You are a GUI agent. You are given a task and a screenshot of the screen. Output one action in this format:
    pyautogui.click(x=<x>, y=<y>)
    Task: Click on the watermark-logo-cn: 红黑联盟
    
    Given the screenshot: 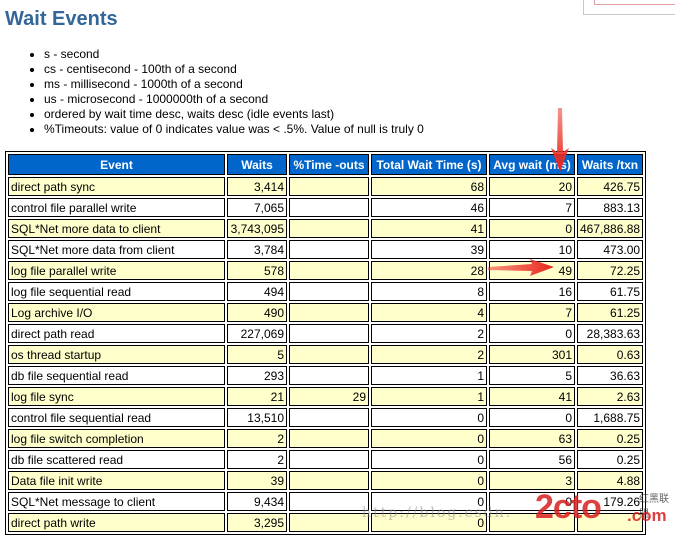 What is the action you would take?
    pyautogui.click(x=654, y=507)
    